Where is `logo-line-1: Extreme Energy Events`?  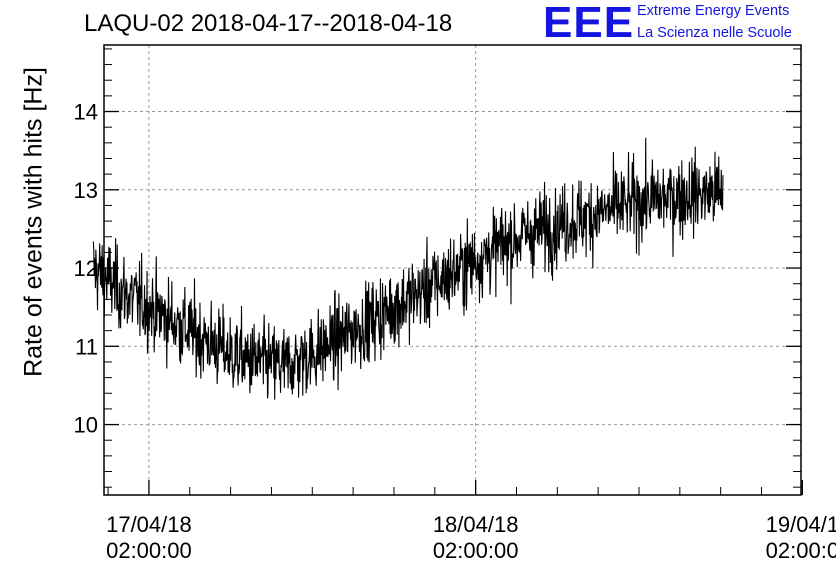 logo-line-1: Extreme Energy Events is located at coordinates (713, 11).